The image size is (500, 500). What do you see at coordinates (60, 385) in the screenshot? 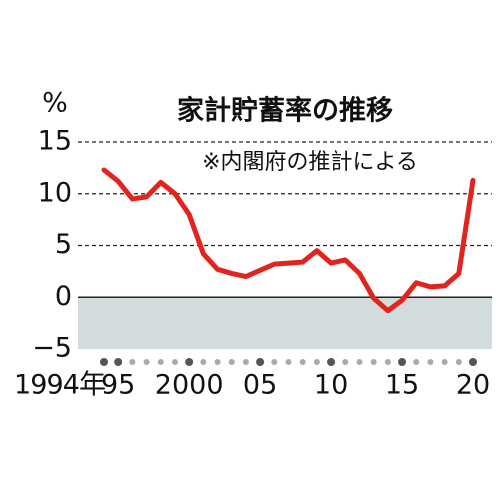
I see `x-tick-label: 1994年` at bounding box center [60, 385].